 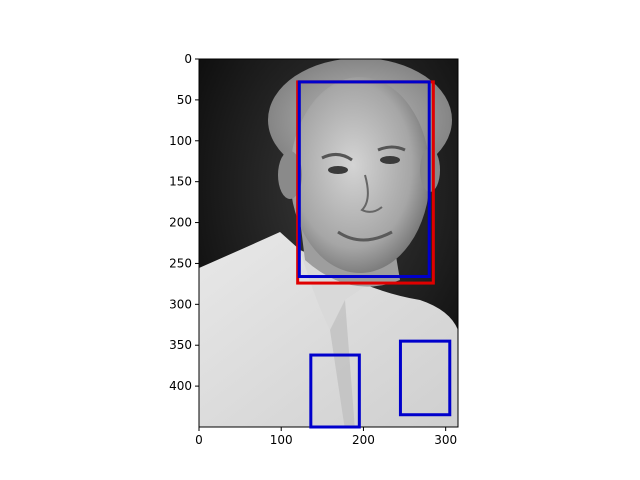 I want to click on x-tick-label: 100, so click(x=281, y=440).